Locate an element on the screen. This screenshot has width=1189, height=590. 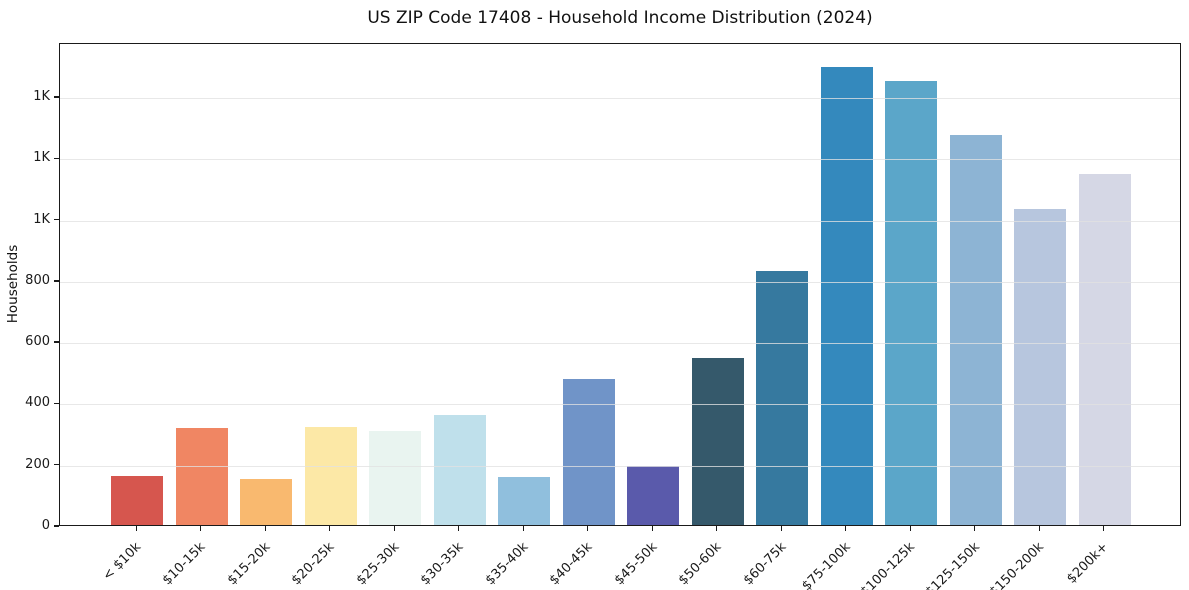
y-tick-label: 200 is located at coordinates (37, 464).